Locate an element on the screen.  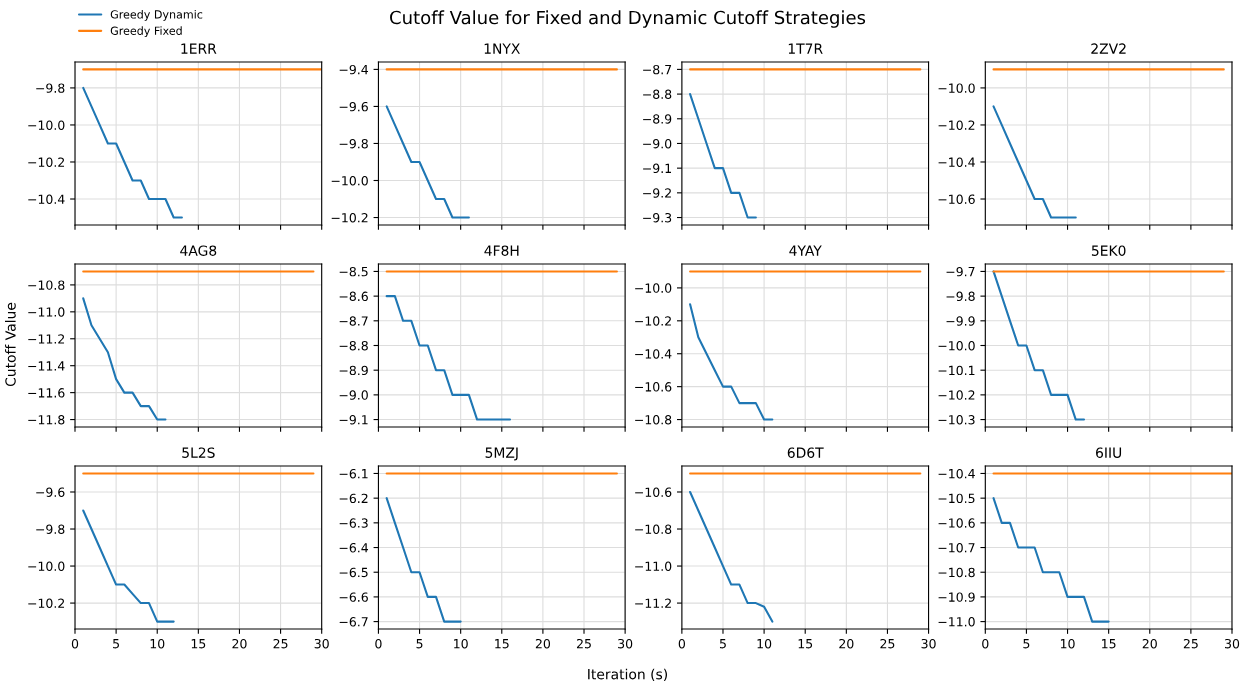
y-tick-label: −6.2 is located at coordinates (353, 498).